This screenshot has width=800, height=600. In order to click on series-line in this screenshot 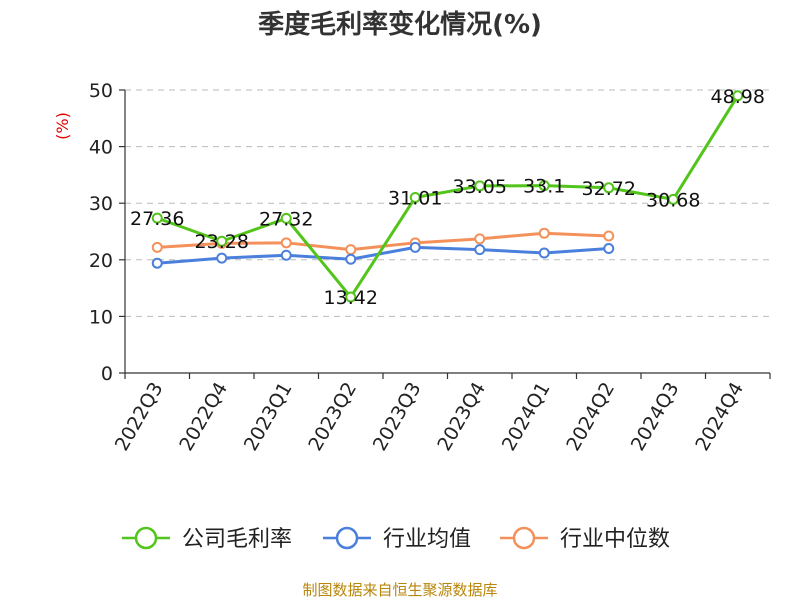, I will do `click(383, 255)`.